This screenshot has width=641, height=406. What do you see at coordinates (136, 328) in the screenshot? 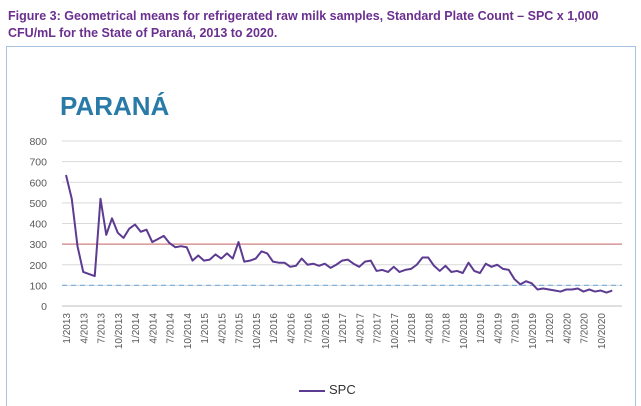
I see `x-tick-label: 1/2014` at bounding box center [136, 328].